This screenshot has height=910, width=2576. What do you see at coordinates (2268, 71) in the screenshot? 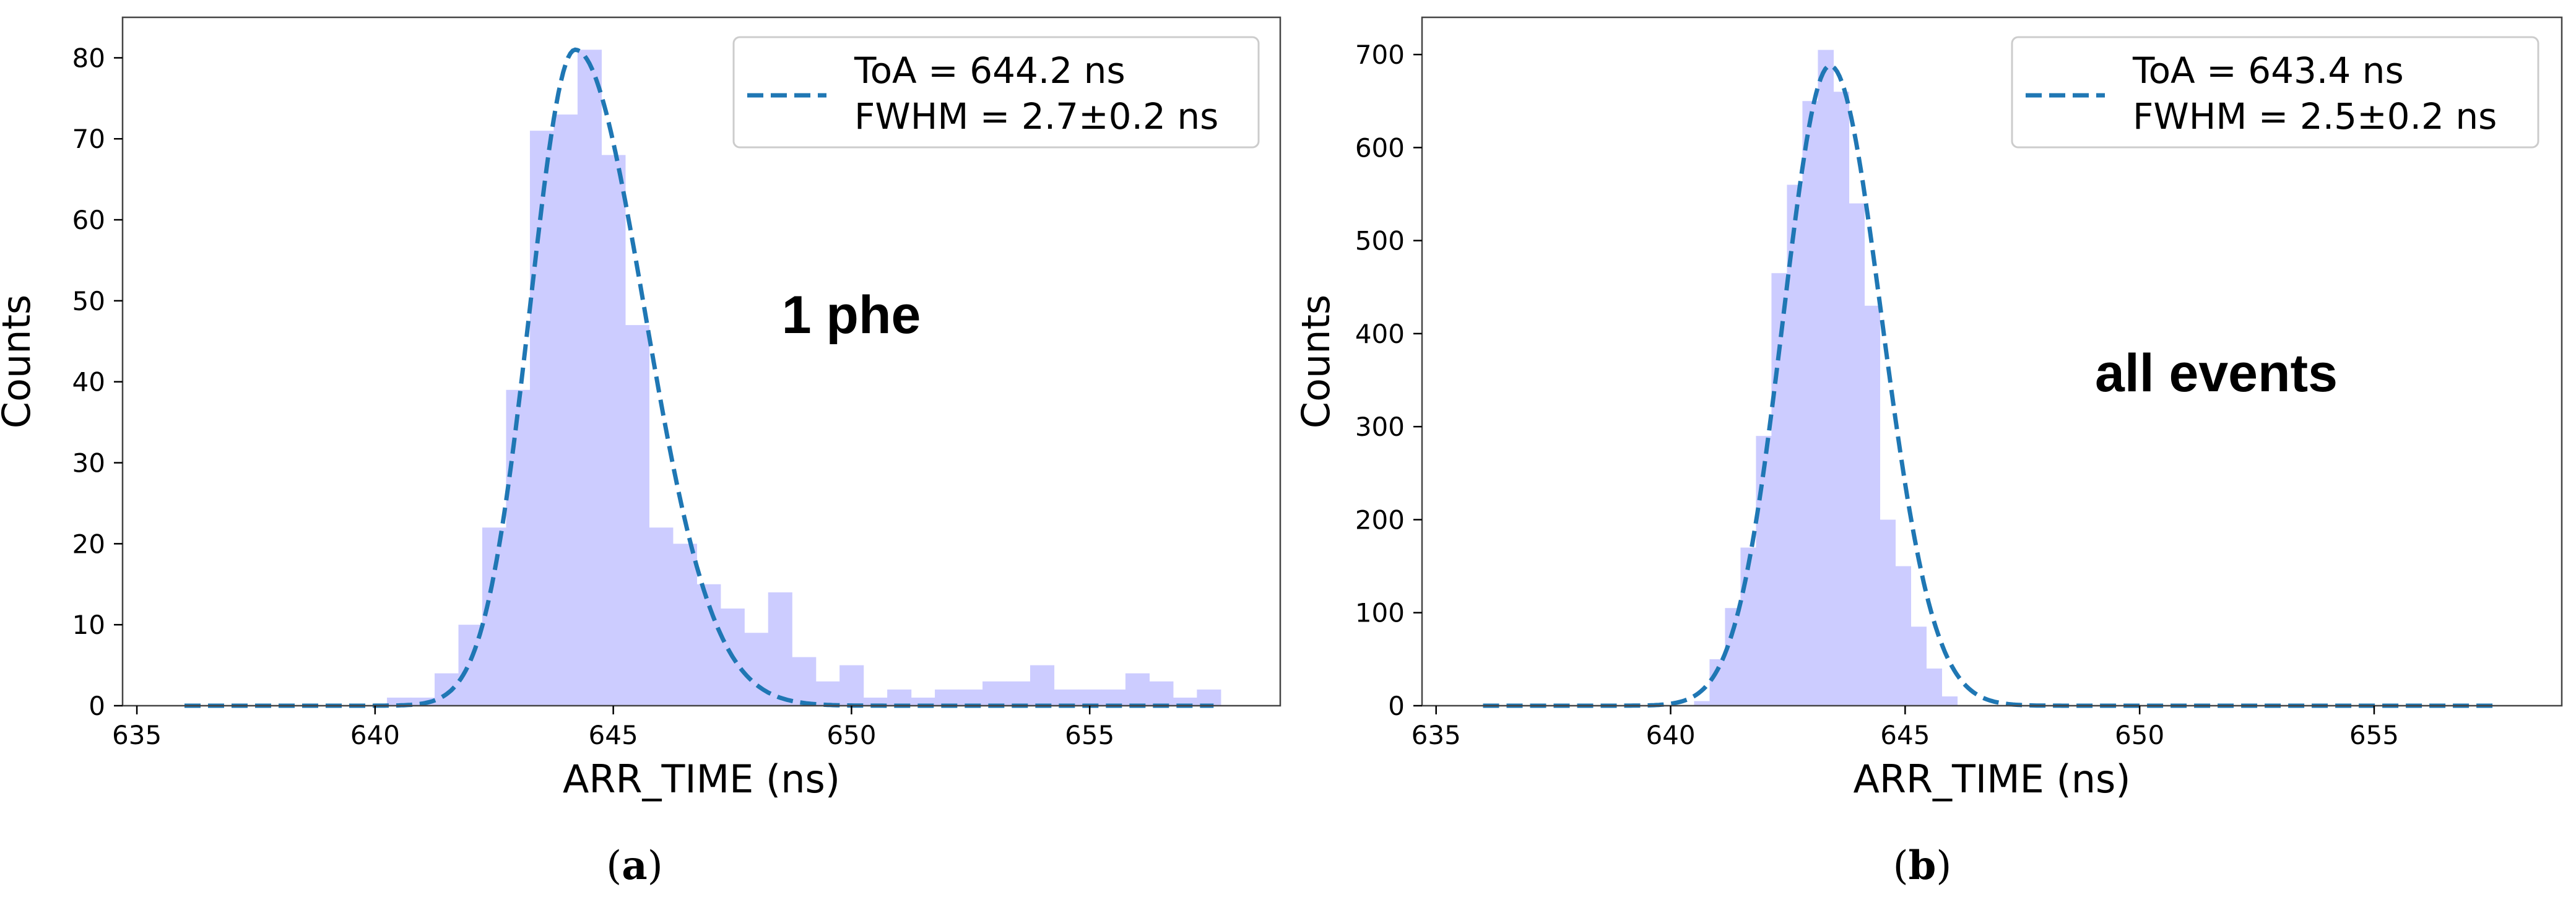
I see `legend-entry-toa-b: ToA = 643.4 ns` at bounding box center [2268, 71].